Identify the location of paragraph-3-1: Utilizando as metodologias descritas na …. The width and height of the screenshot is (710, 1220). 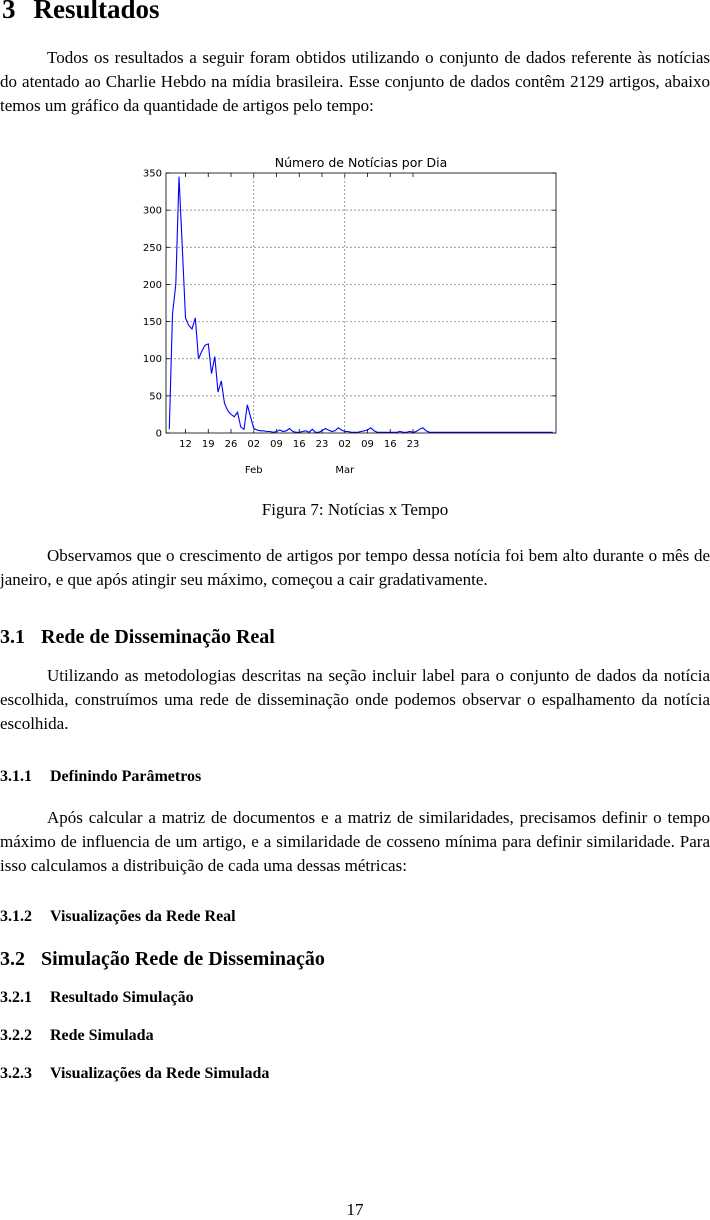
(355, 699).